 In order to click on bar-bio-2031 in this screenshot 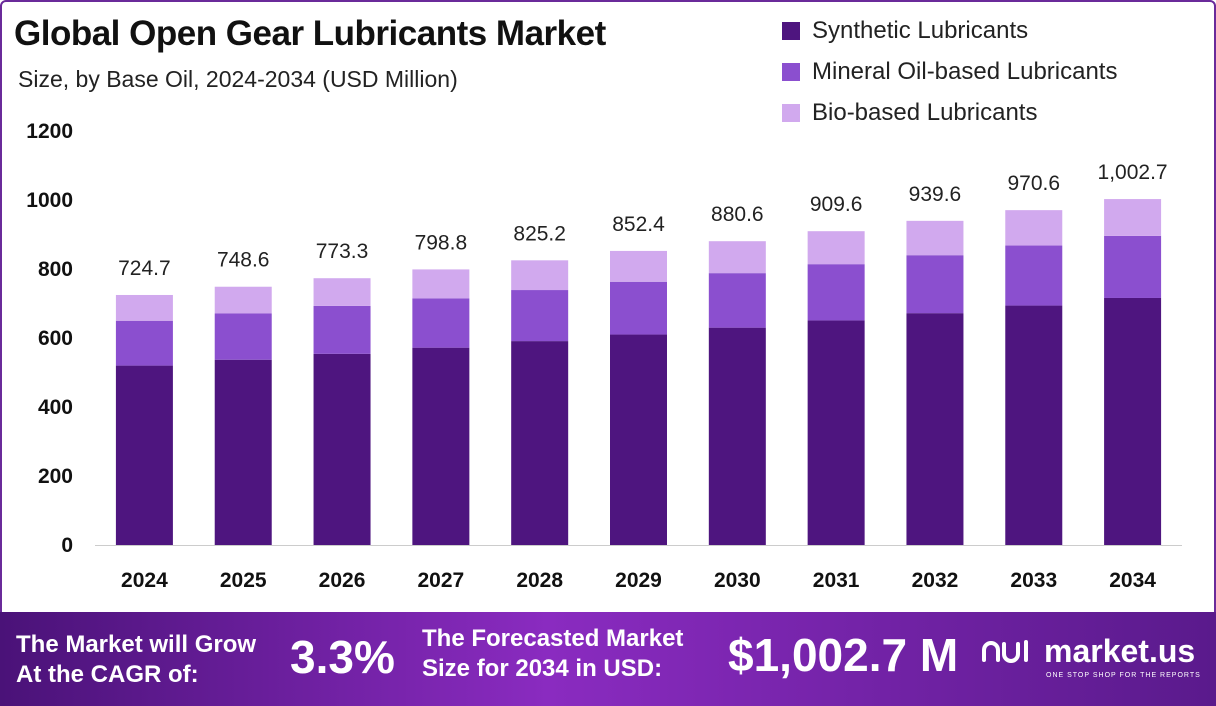, I will do `click(836, 248)`.